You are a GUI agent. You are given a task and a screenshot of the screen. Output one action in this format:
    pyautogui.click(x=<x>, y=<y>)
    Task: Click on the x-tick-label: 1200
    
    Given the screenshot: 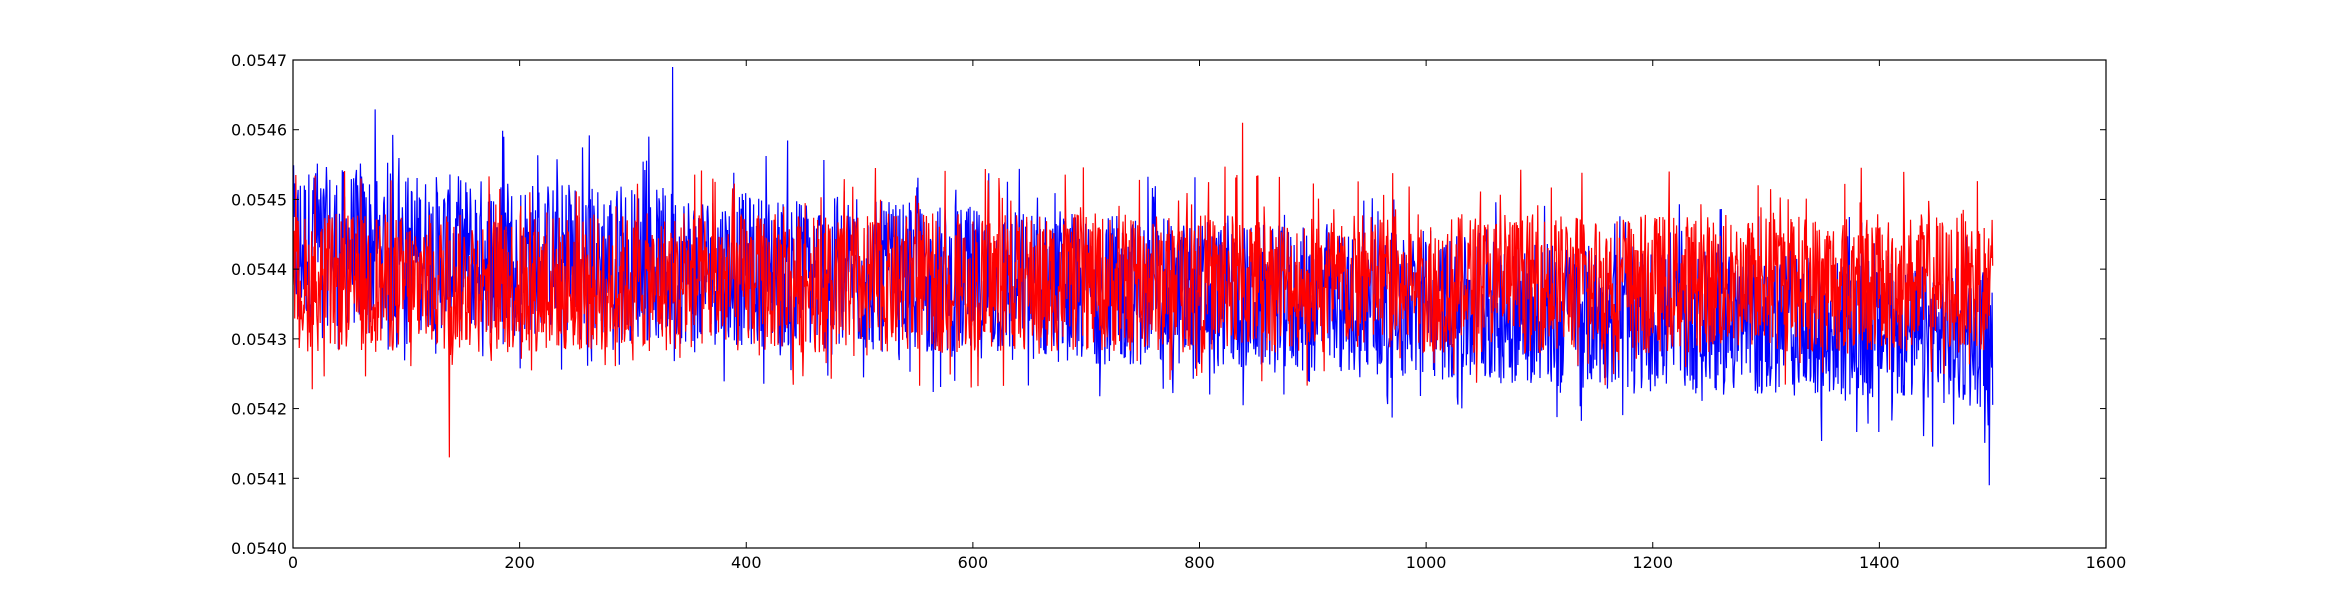 What is the action you would take?
    pyautogui.click(x=1652, y=562)
    